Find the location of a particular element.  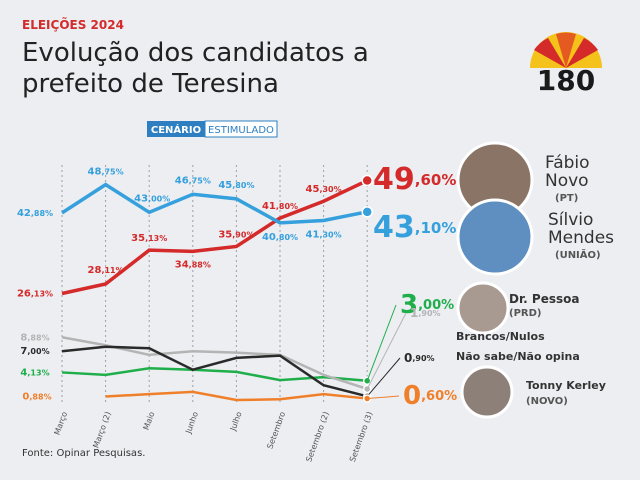

value-label: 49,60% is located at coordinates (414, 179).